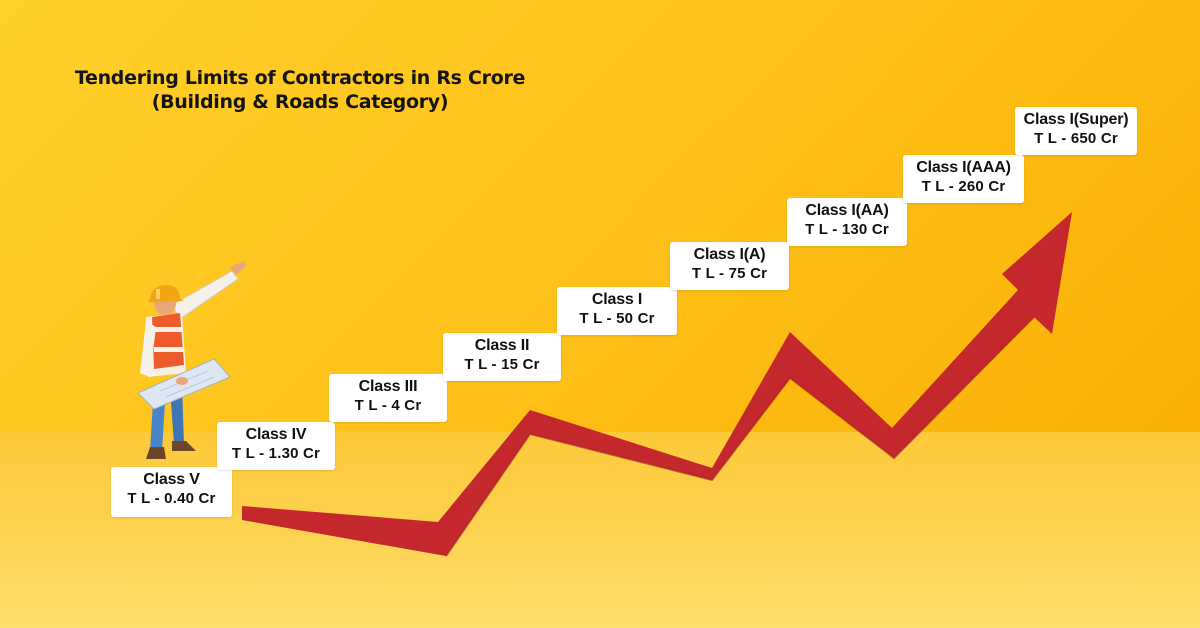  Describe the element at coordinates (847, 210) in the screenshot. I see `step-class-label: Class I(AA)` at that location.